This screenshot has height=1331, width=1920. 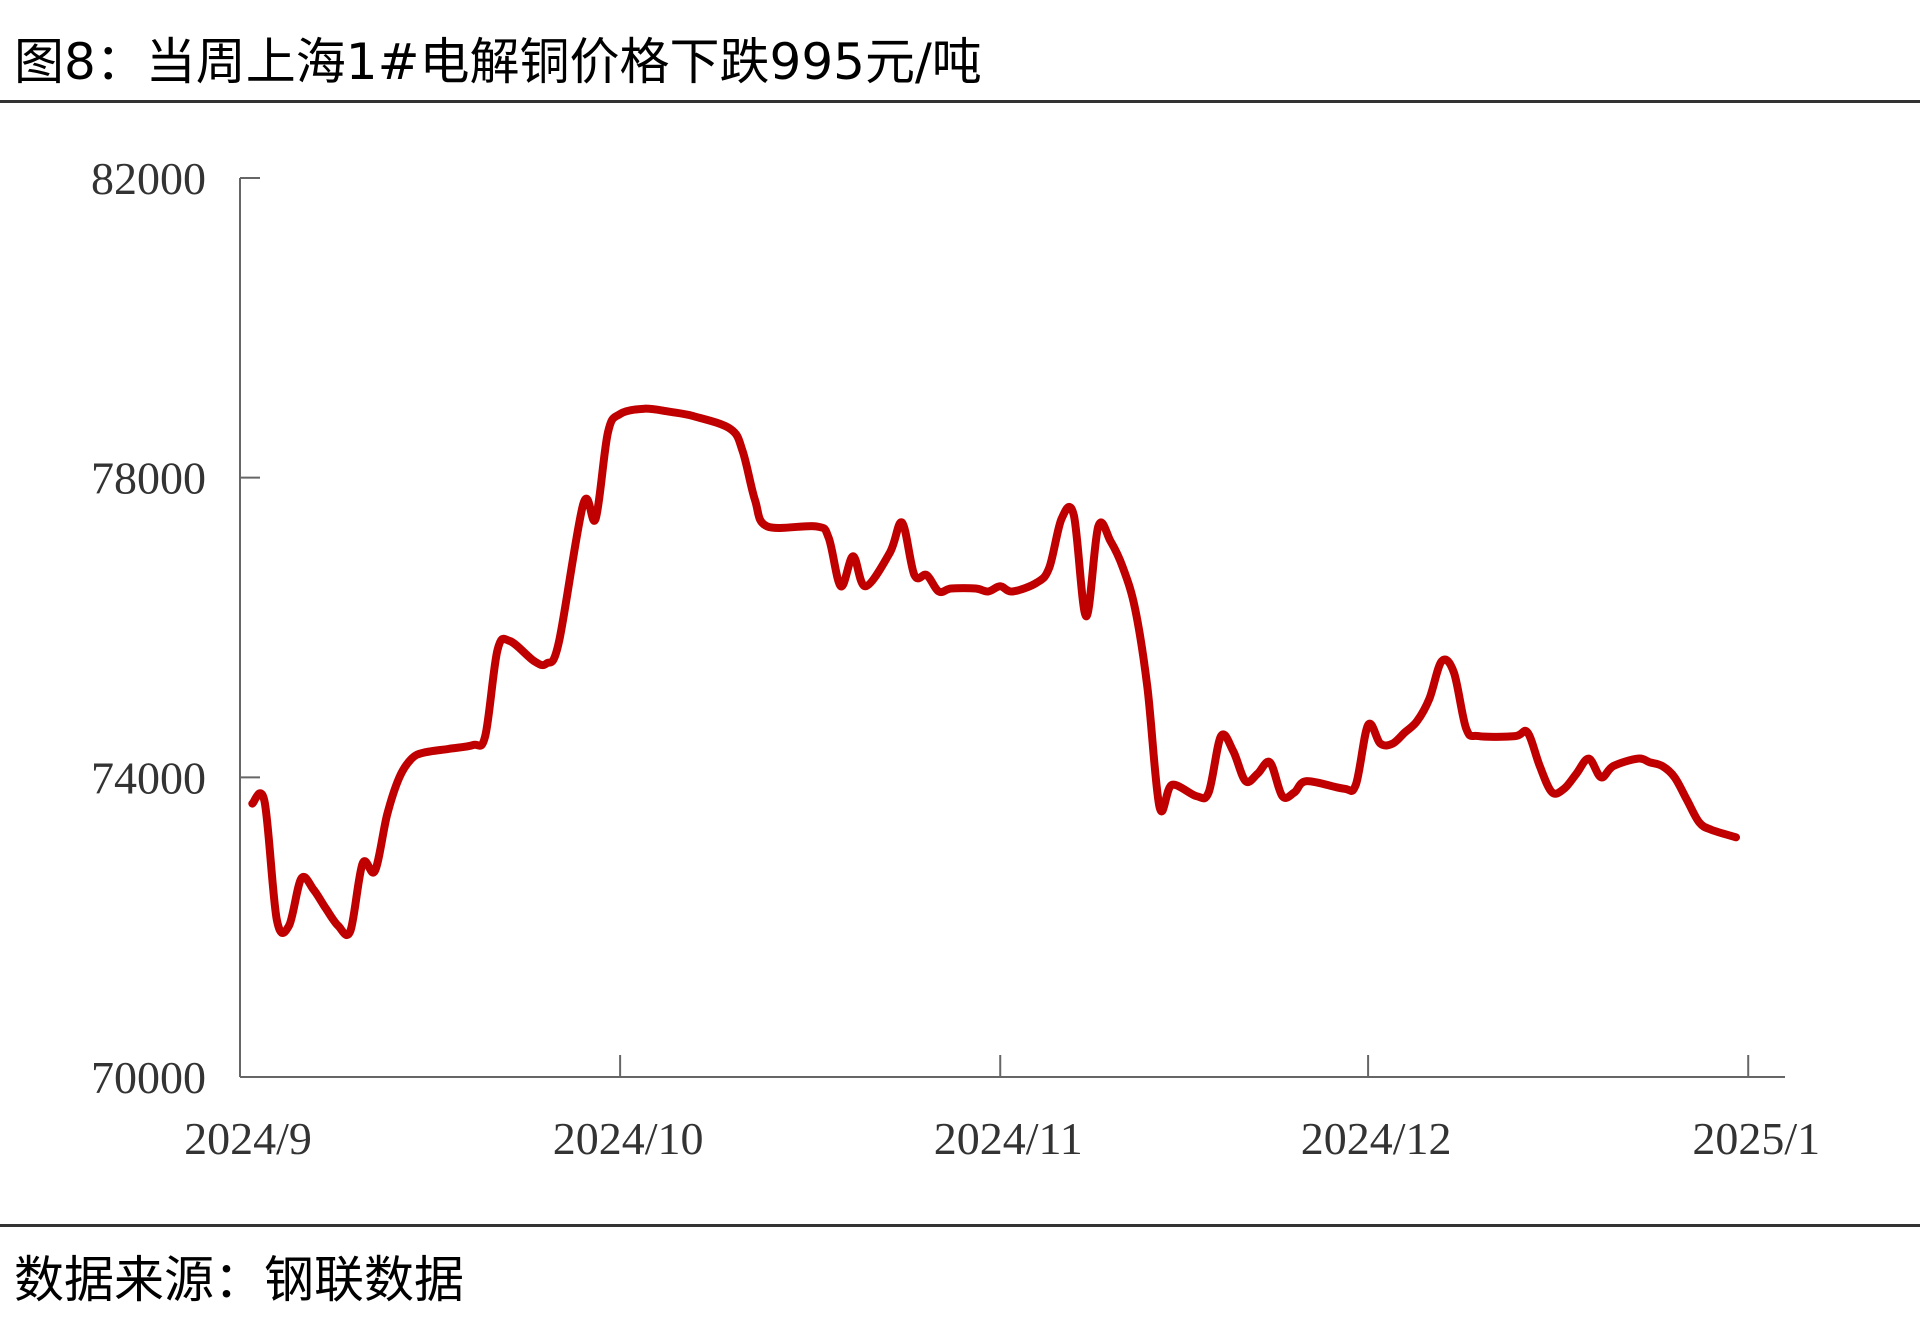 I want to click on x-tick-label: 2024/11, so click(x=1008, y=1138).